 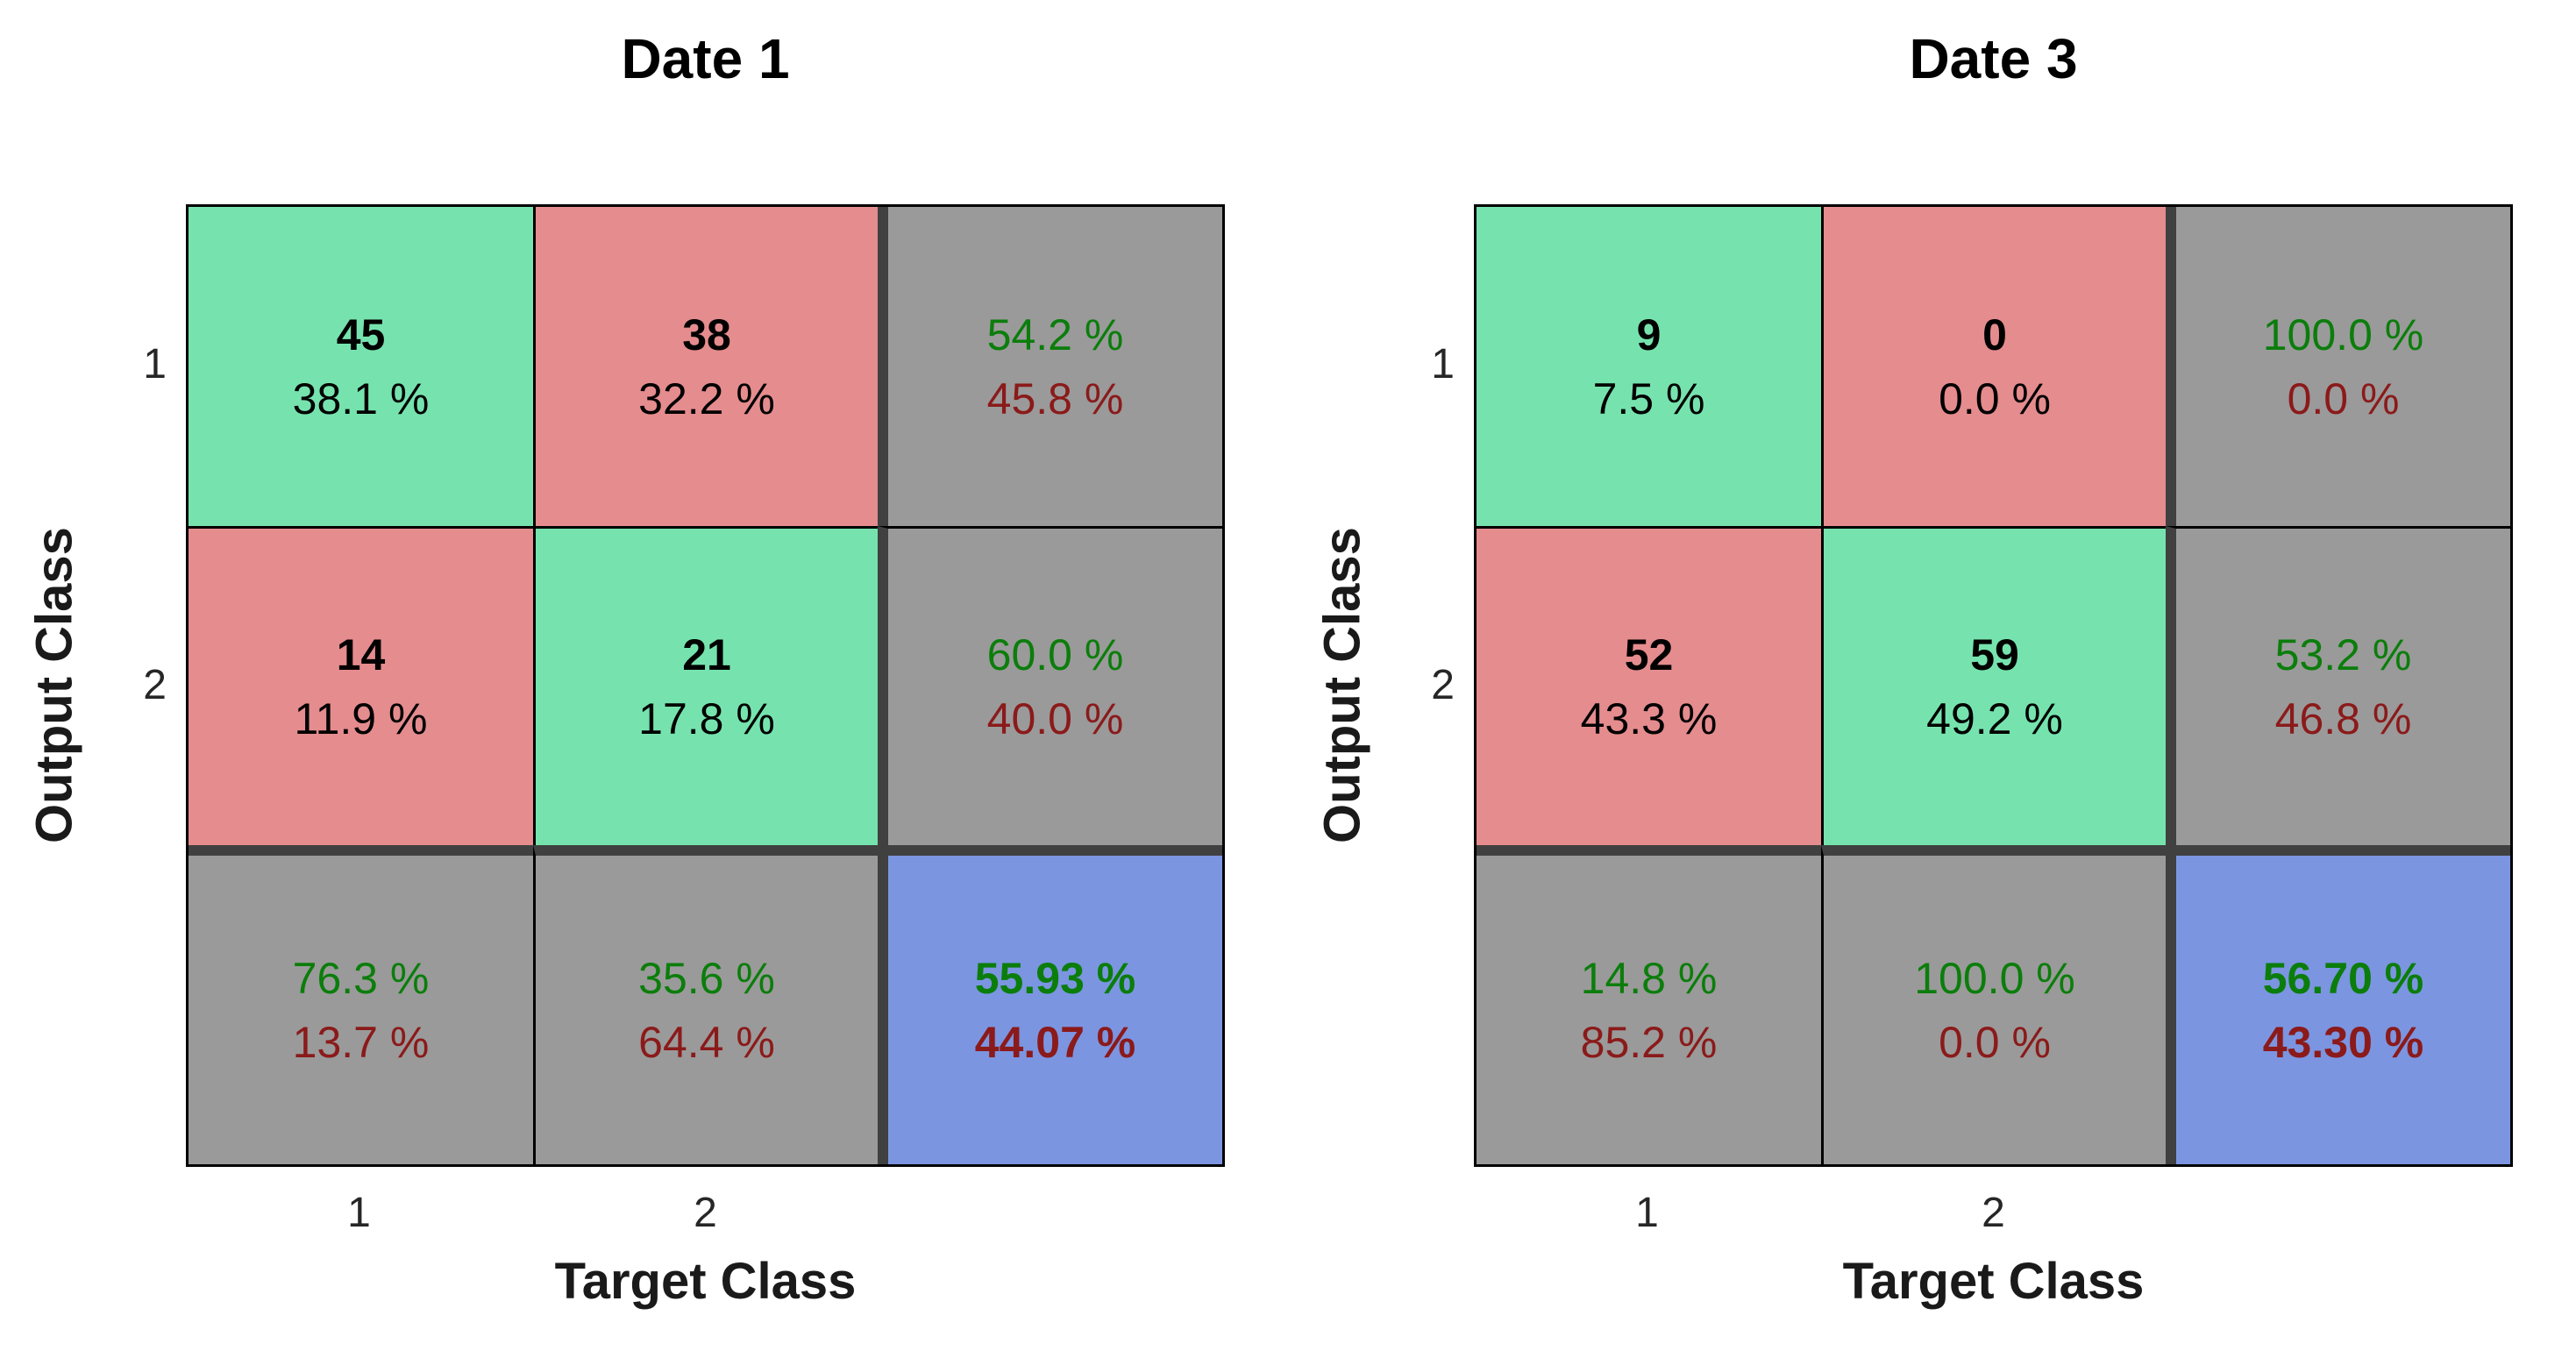 I want to click on cell-c2-col-summary: 35.6 % 64.4 %, so click(x=705, y=1004).